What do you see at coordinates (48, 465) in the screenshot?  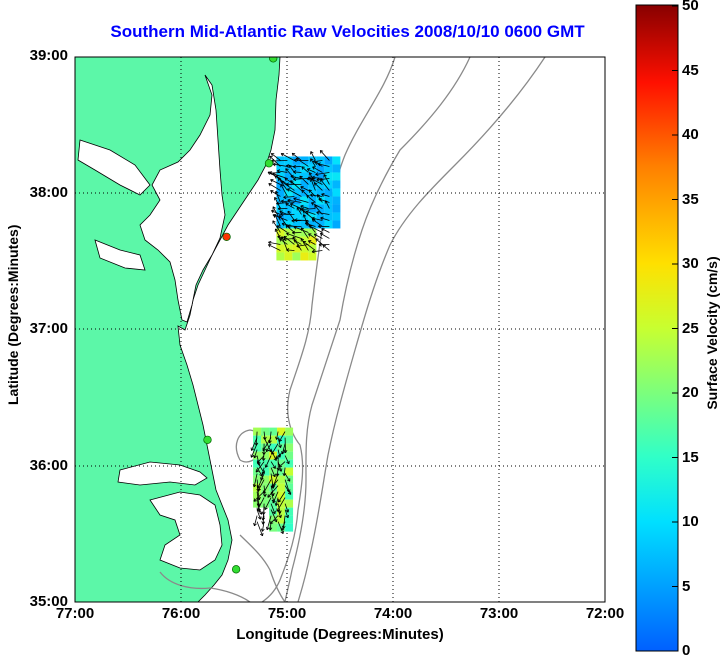 I see `y-tick-label: 36:00` at bounding box center [48, 465].